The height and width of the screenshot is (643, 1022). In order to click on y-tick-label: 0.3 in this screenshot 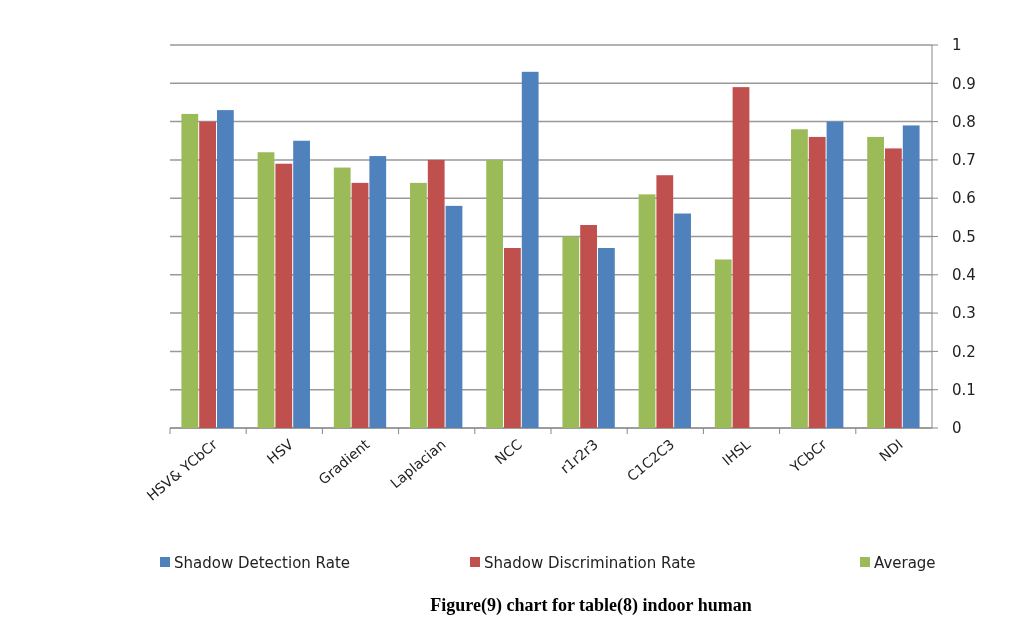, I will do `click(964, 313)`.